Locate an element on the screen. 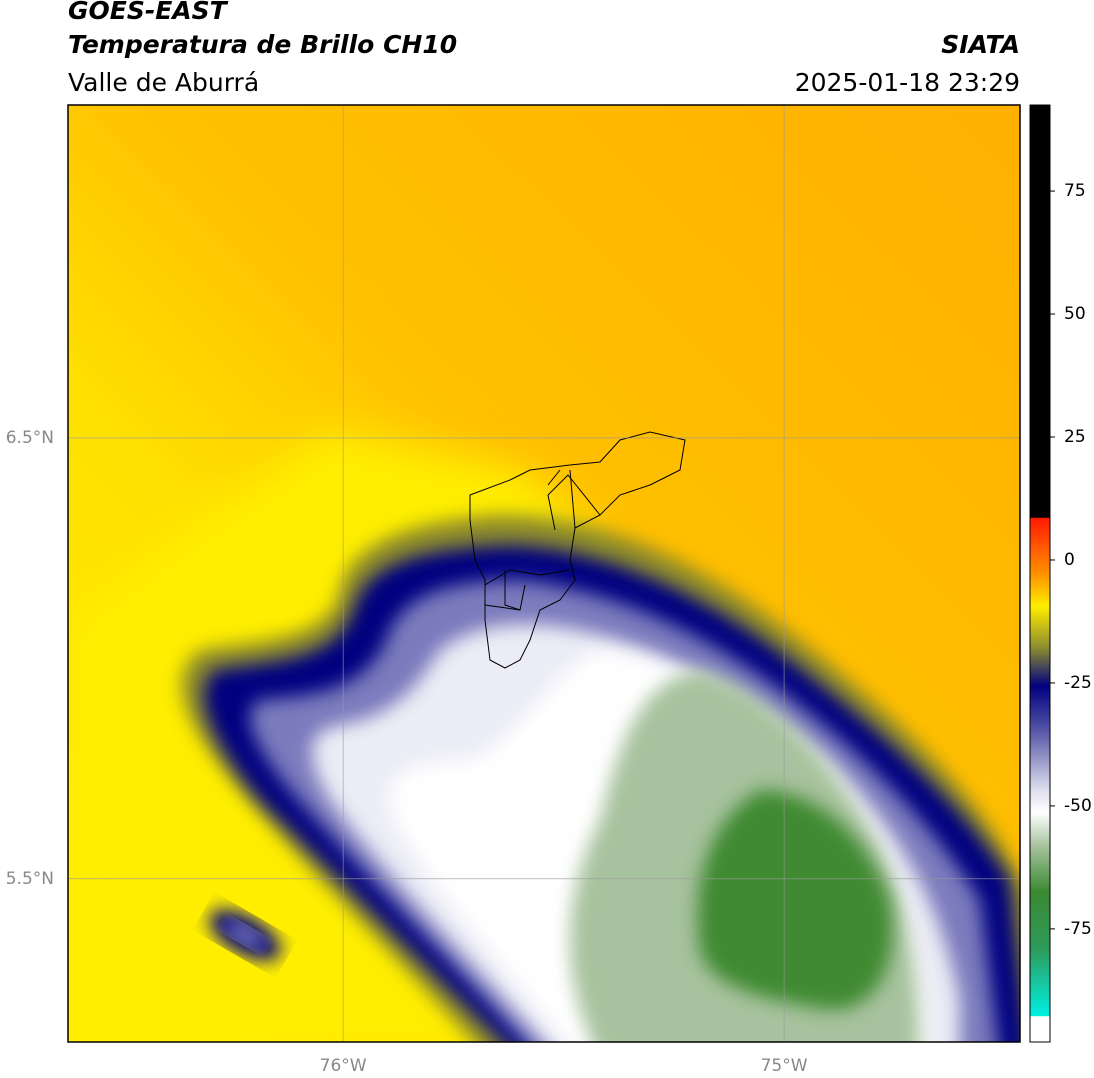  colorbar-tick-label: 50 is located at coordinates (1075, 314).